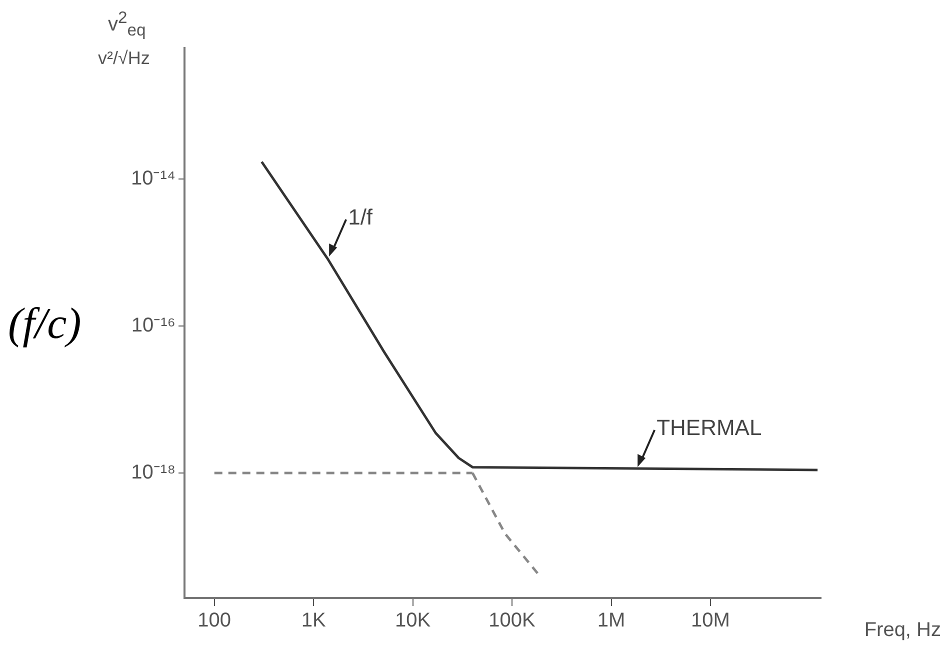 The width and height of the screenshot is (949, 664). Describe the element at coordinates (45, 323) in the screenshot. I see `text: (f/c)` at that location.